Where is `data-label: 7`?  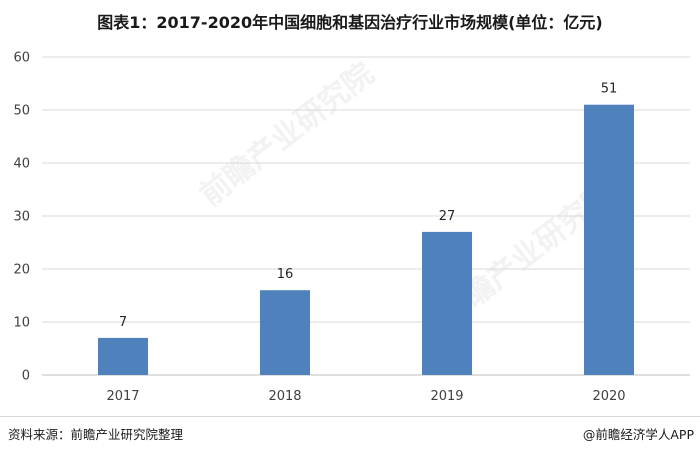
data-label: 7 is located at coordinates (123, 322).